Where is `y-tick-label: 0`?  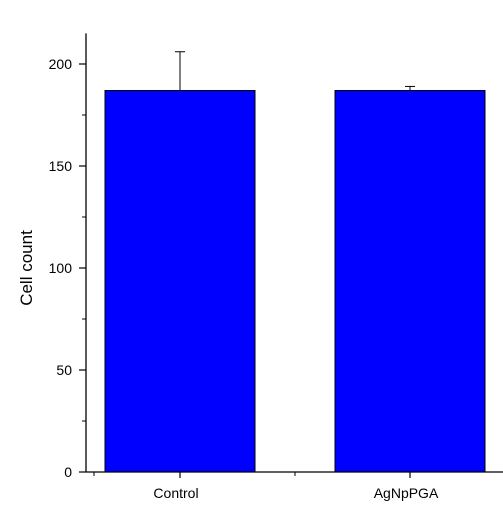
y-tick-label: 0 is located at coordinates (68, 472).